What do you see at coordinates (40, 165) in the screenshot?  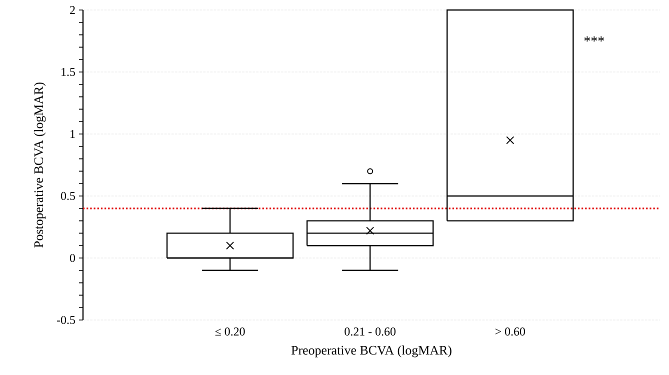 I see `y-axis-title: Postoperative BCVA (logMAR)` at bounding box center [40, 165].